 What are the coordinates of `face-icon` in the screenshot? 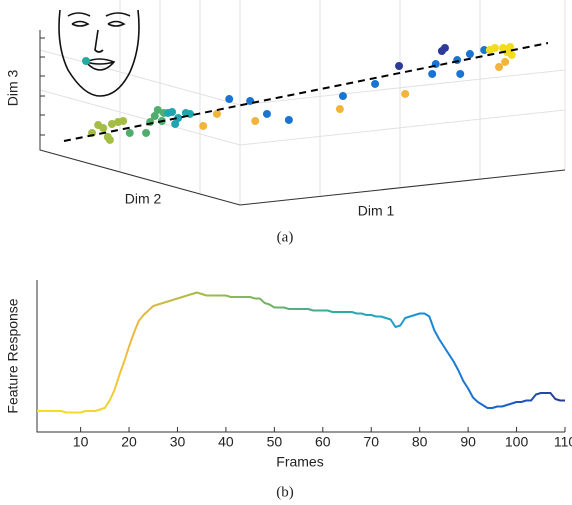 It's located at (99, 53).